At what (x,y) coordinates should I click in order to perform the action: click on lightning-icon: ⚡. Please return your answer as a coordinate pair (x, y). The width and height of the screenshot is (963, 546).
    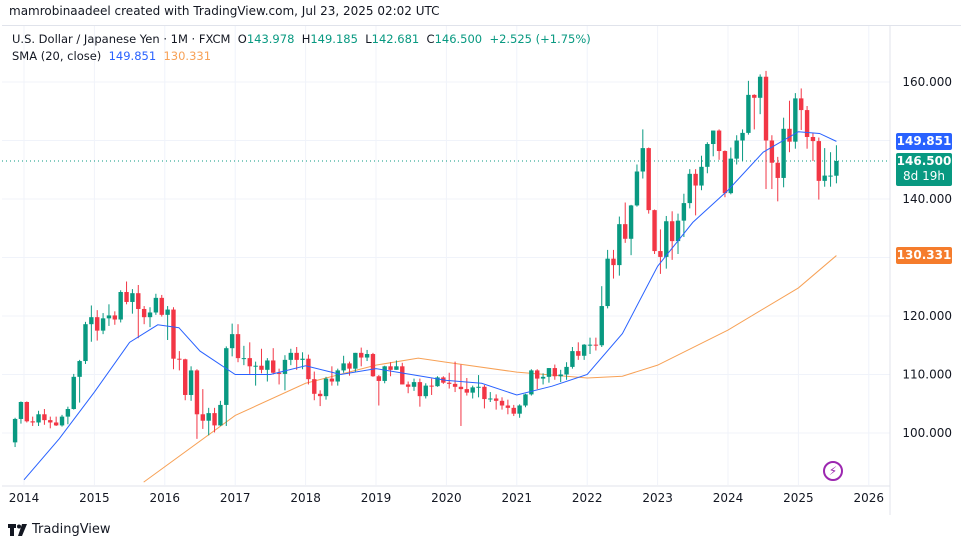
    Looking at the image, I should click on (833, 471).